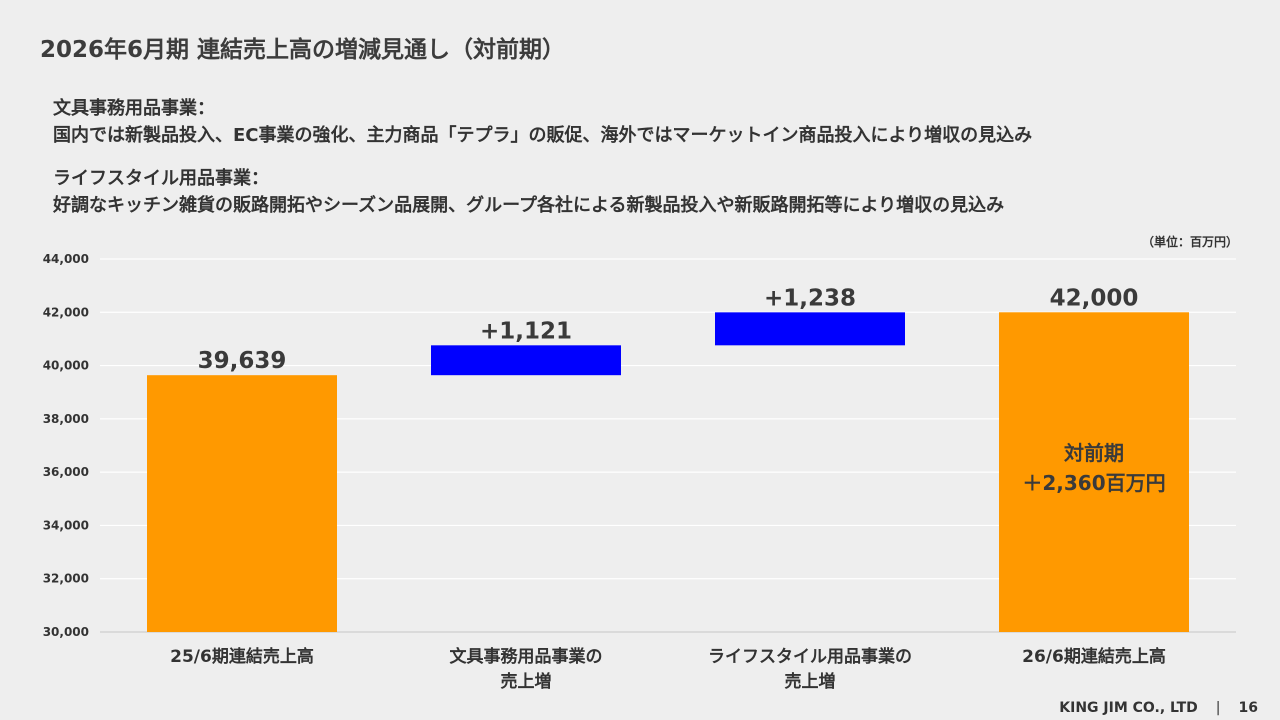  I want to click on bar-value-label: 39,639, so click(242, 361).